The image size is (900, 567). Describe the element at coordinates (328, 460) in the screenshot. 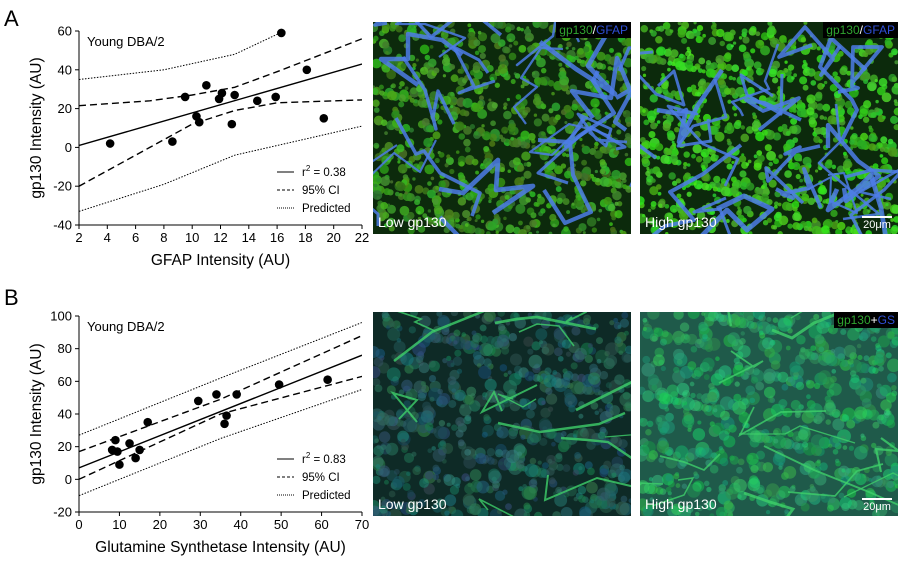

I see `legend-r2-value: = 0.83` at that location.